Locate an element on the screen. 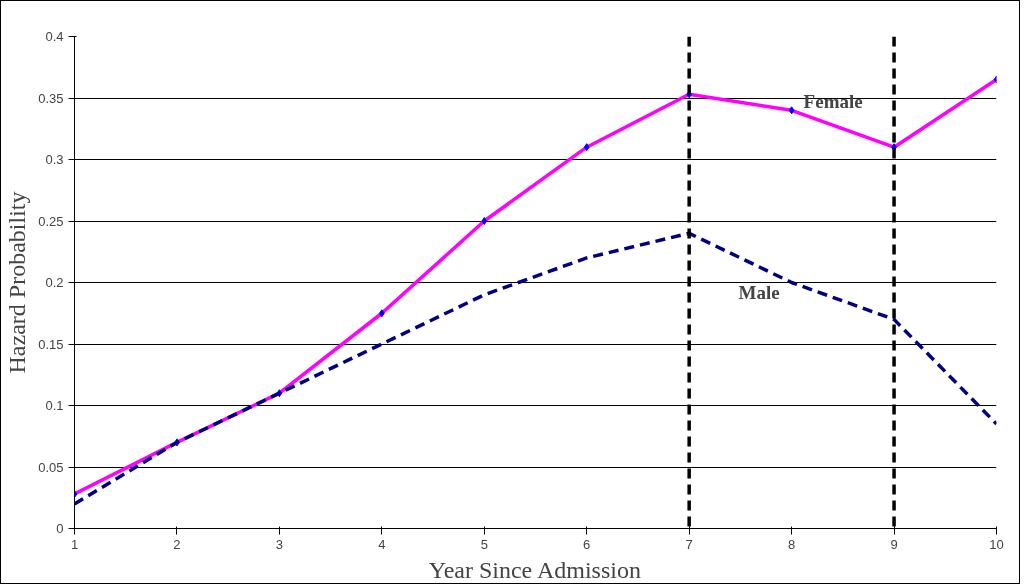 Image resolution: width=1024 pixels, height=588 pixels. x-tick-label: 8 is located at coordinates (792, 544).